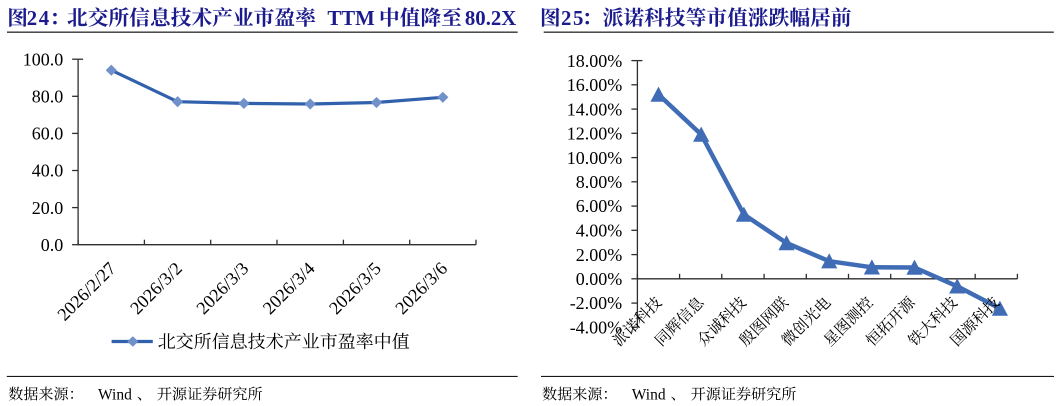 The width and height of the screenshot is (1061, 406). What do you see at coordinates (595, 109) in the screenshot?
I see `svg-text: 14.00%` at bounding box center [595, 109].